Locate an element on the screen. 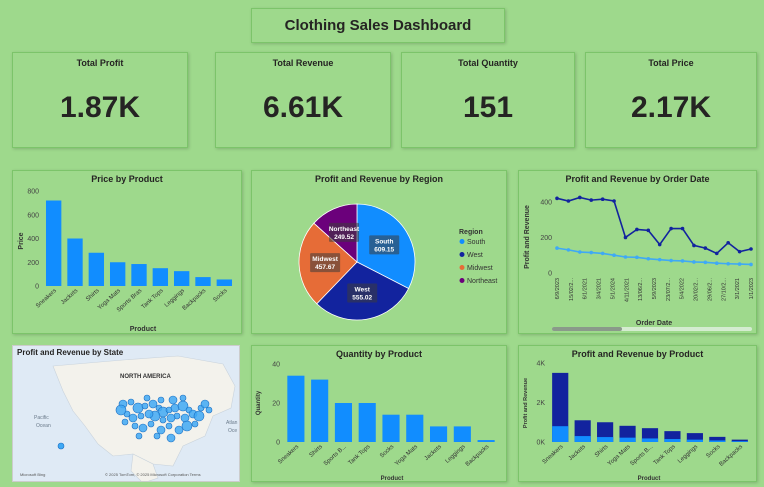  kpi-card-total-profit: Total Profit 1.87K is located at coordinates (100, 100).